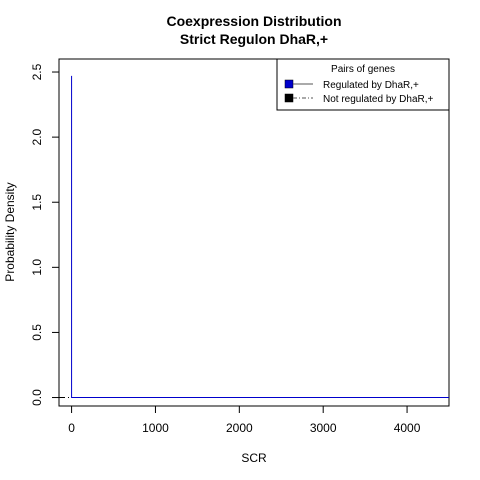 This screenshot has height=480, width=480. Describe the element at coordinates (371, 85) in the screenshot. I see `legend-entry-label: Regulated by DhaR,+` at that location.